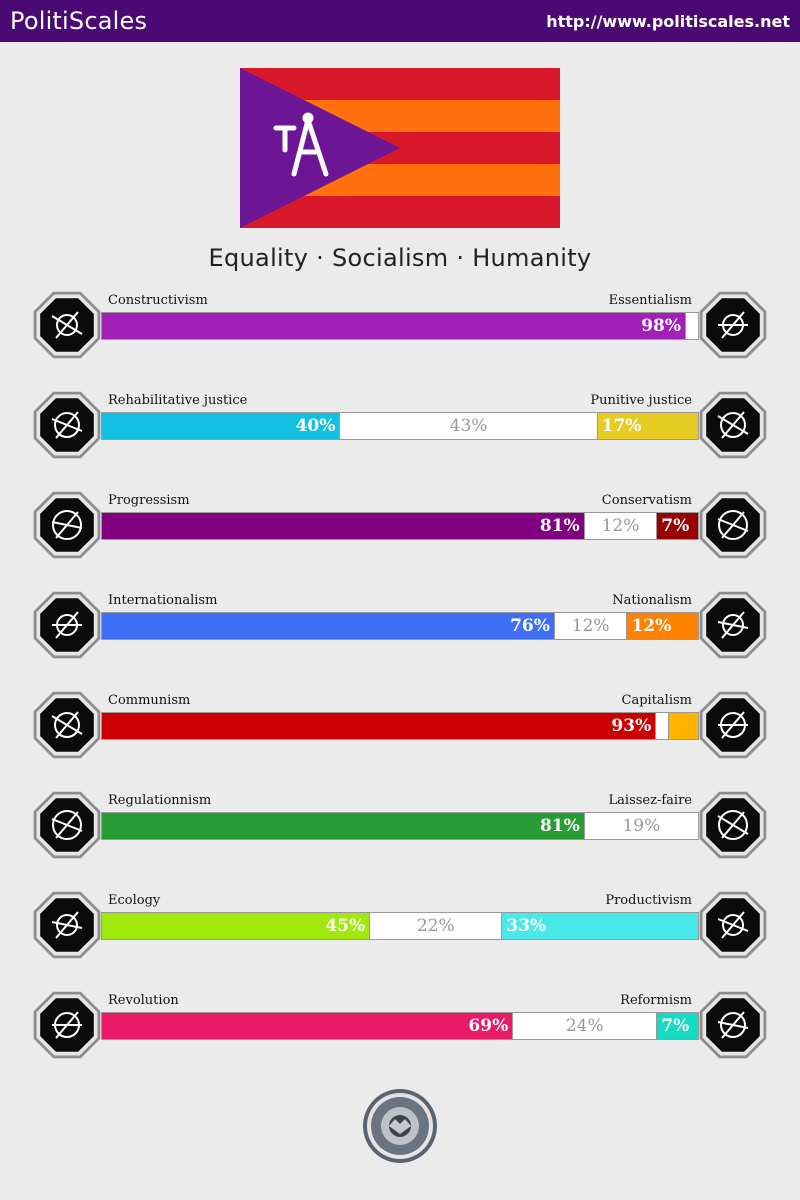 The width and height of the screenshot is (800, 1200). What do you see at coordinates (143, 1000) in the screenshot?
I see `axis-left-label: Revolution` at bounding box center [143, 1000].